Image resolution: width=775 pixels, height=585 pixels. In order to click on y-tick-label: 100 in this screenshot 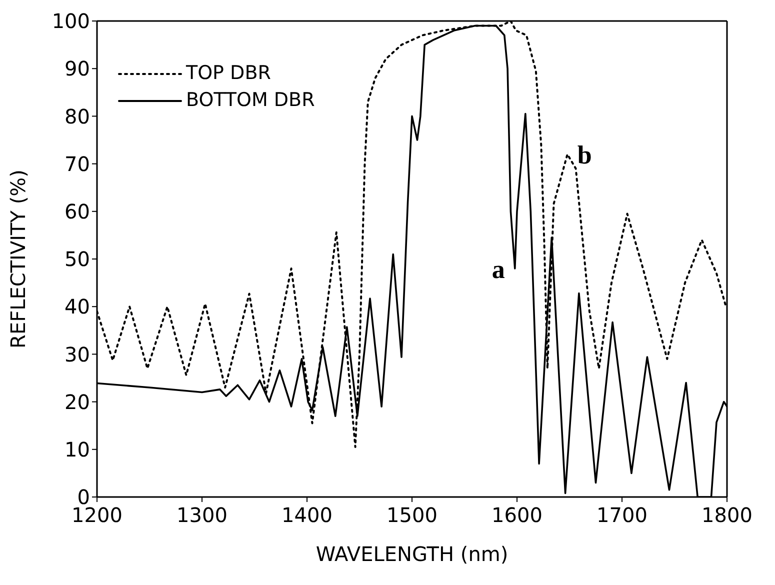, I will do `click(71, 21)`.